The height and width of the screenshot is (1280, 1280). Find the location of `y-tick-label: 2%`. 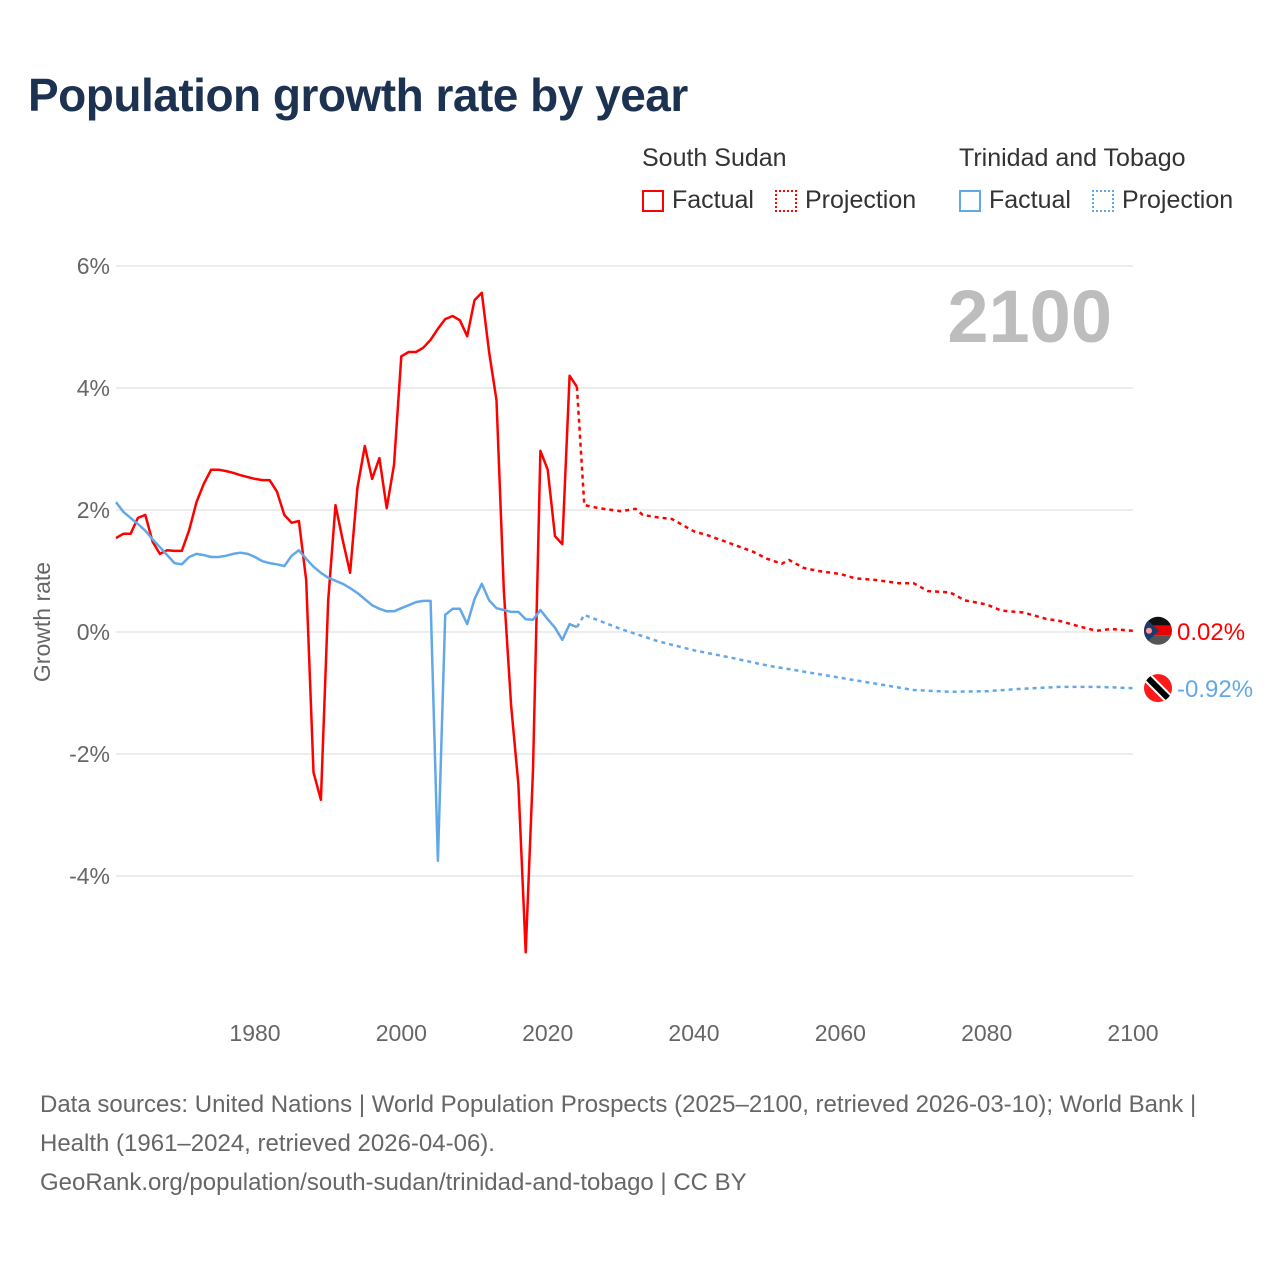

y-tick-label: 2% is located at coordinates (93, 510).